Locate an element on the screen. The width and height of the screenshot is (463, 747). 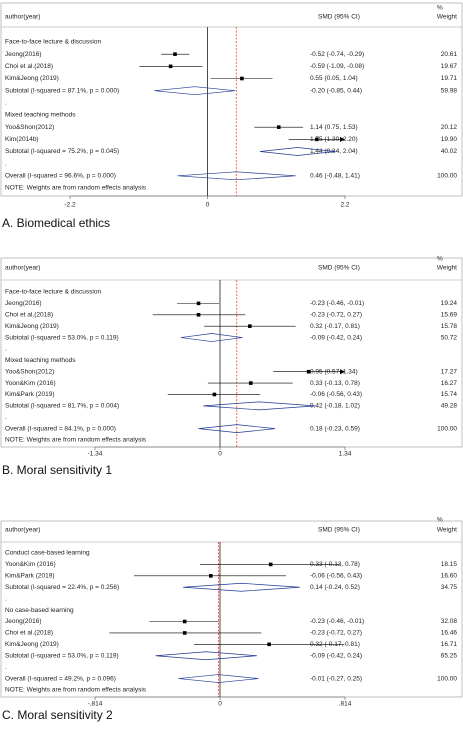
ci-label: -0.59 (-1.09, -0.08) is located at coordinates (337, 66).